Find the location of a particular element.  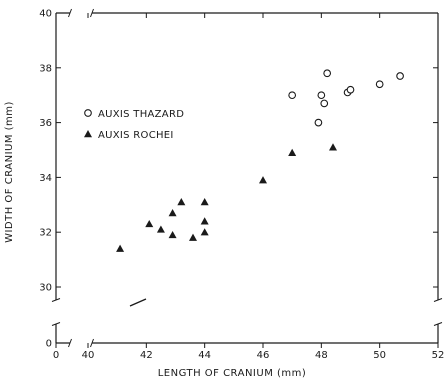

stray-pen-mark is located at coordinates (138, 302).